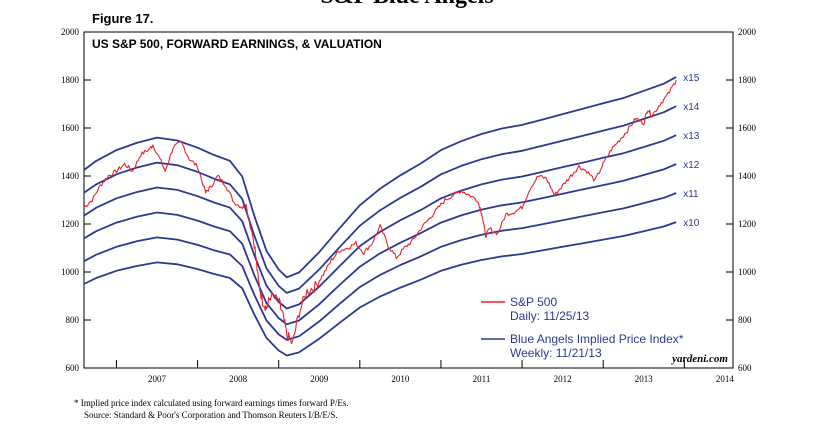 The width and height of the screenshot is (814, 434). Describe the element at coordinates (76, 200) in the screenshot. I see `y-axis-left: 600 800 1000 1200 1400 1600 1800 2000` at that location.